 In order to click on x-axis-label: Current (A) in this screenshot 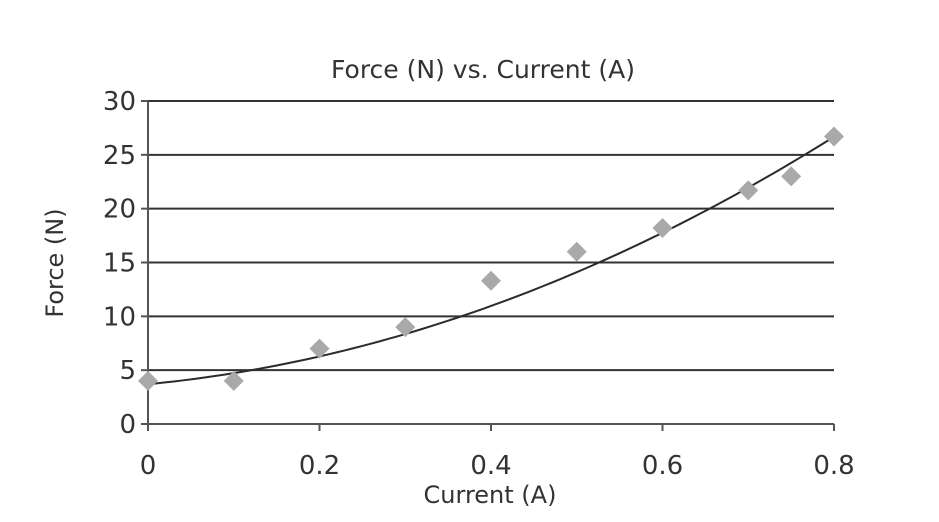, I will do `click(490, 495)`.